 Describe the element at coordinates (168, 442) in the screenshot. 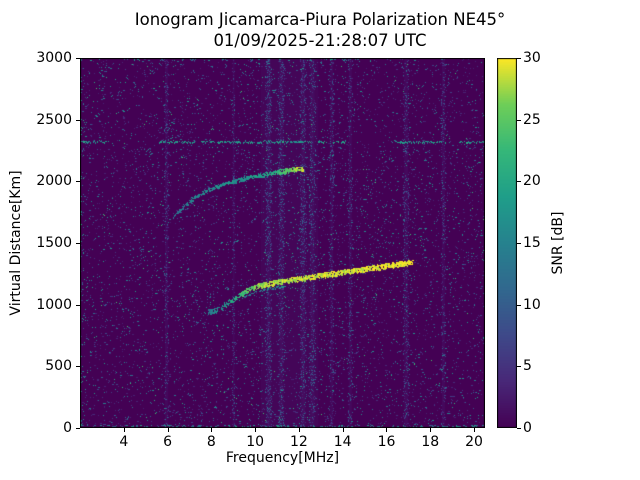

I see `x-tick-label: 6` at that location.